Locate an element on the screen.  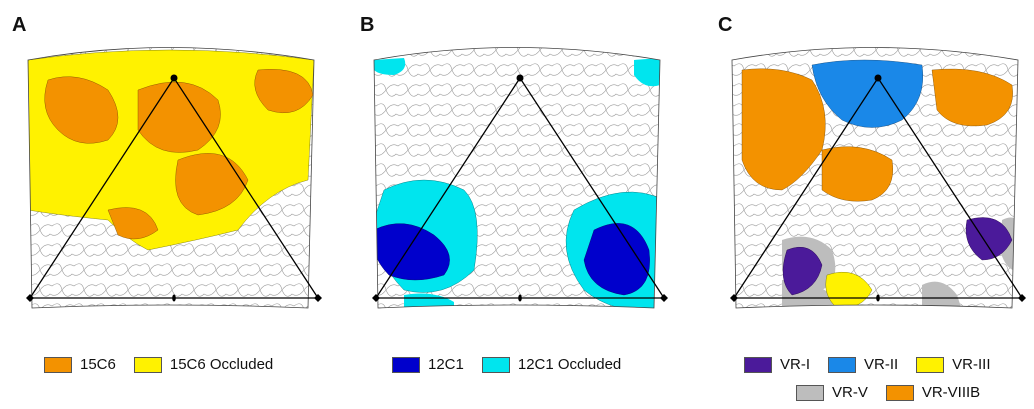
legend-label: VR-VIIIB is located at coordinates (951, 392).